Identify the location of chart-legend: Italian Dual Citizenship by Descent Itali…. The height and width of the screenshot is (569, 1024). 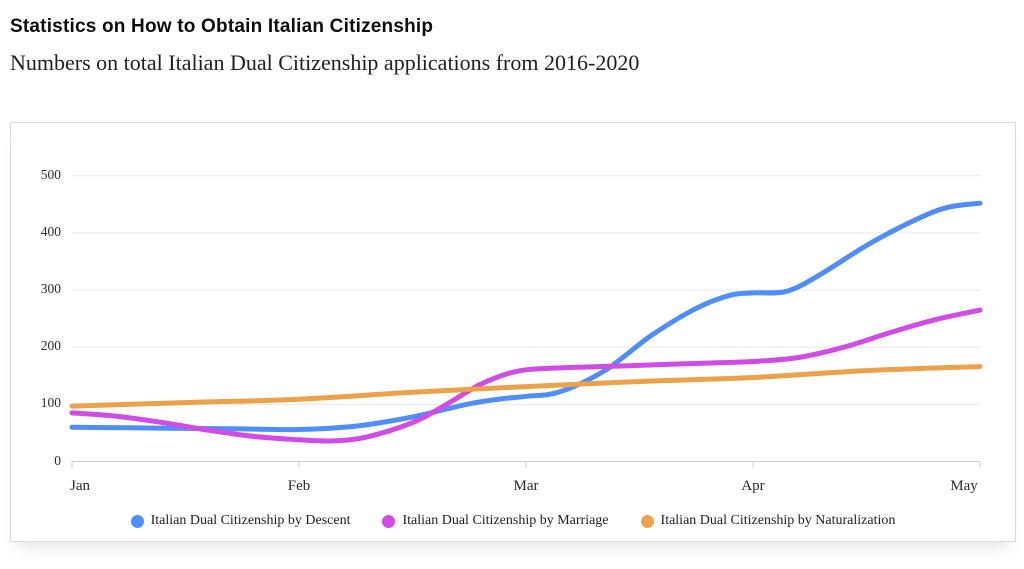
(513, 521).